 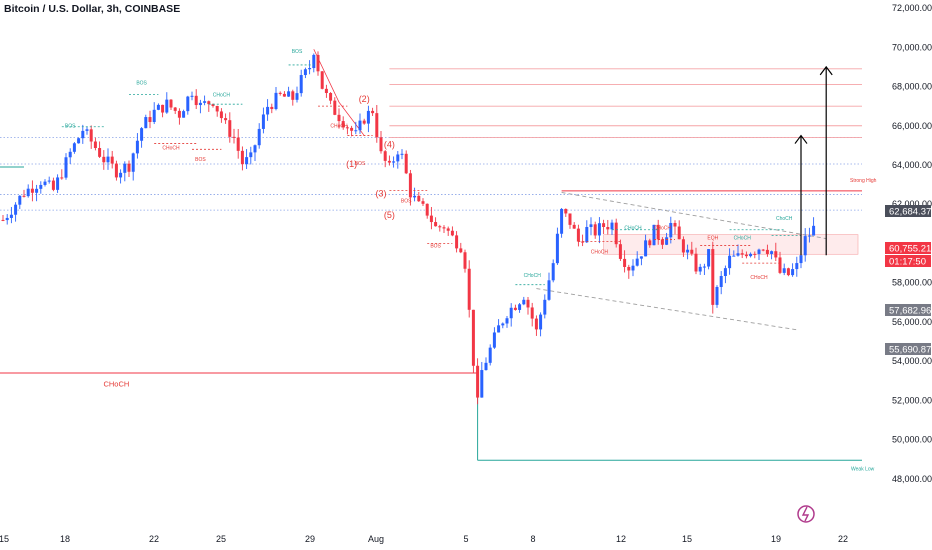 I want to click on time-tick-label: 29, so click(x=310, y=539).